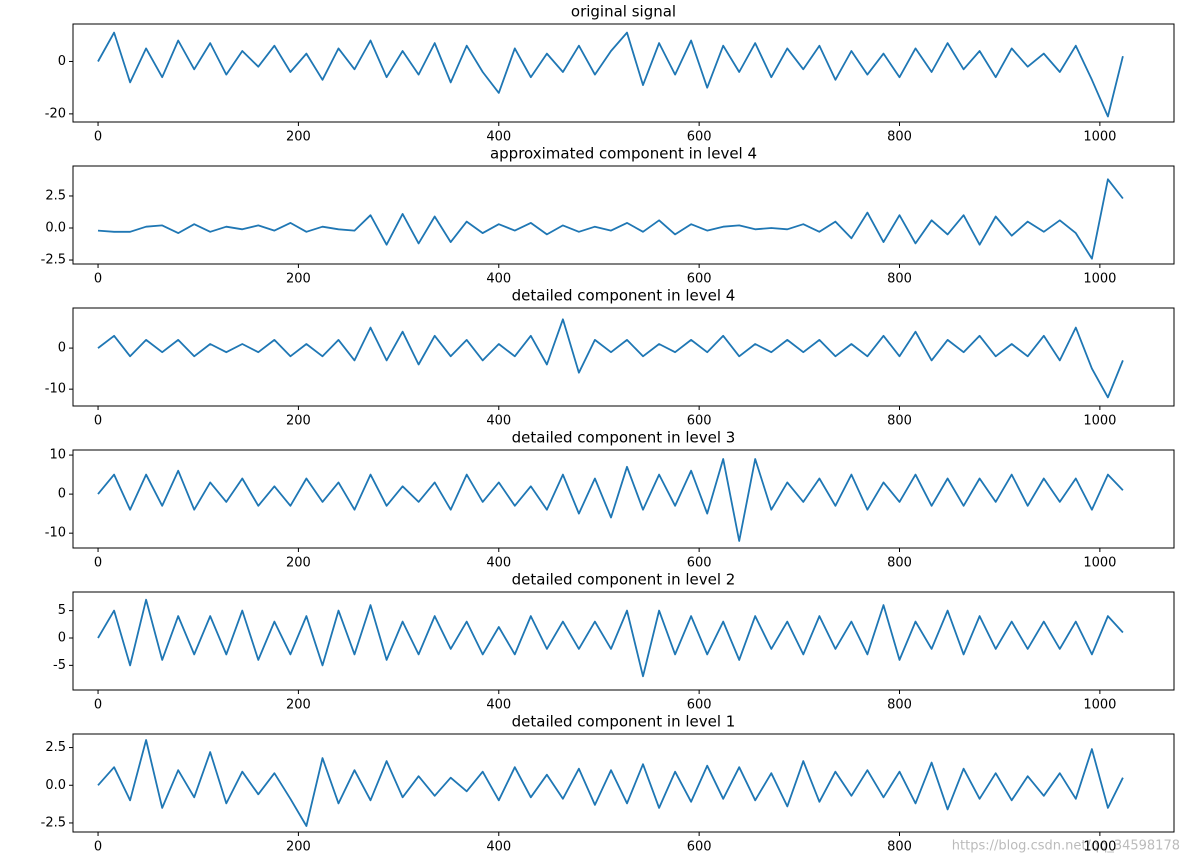  Describe the element at coordinates (624, 580) in the screenshot. I see `subplot-title: detailed component in level 2` at that location.